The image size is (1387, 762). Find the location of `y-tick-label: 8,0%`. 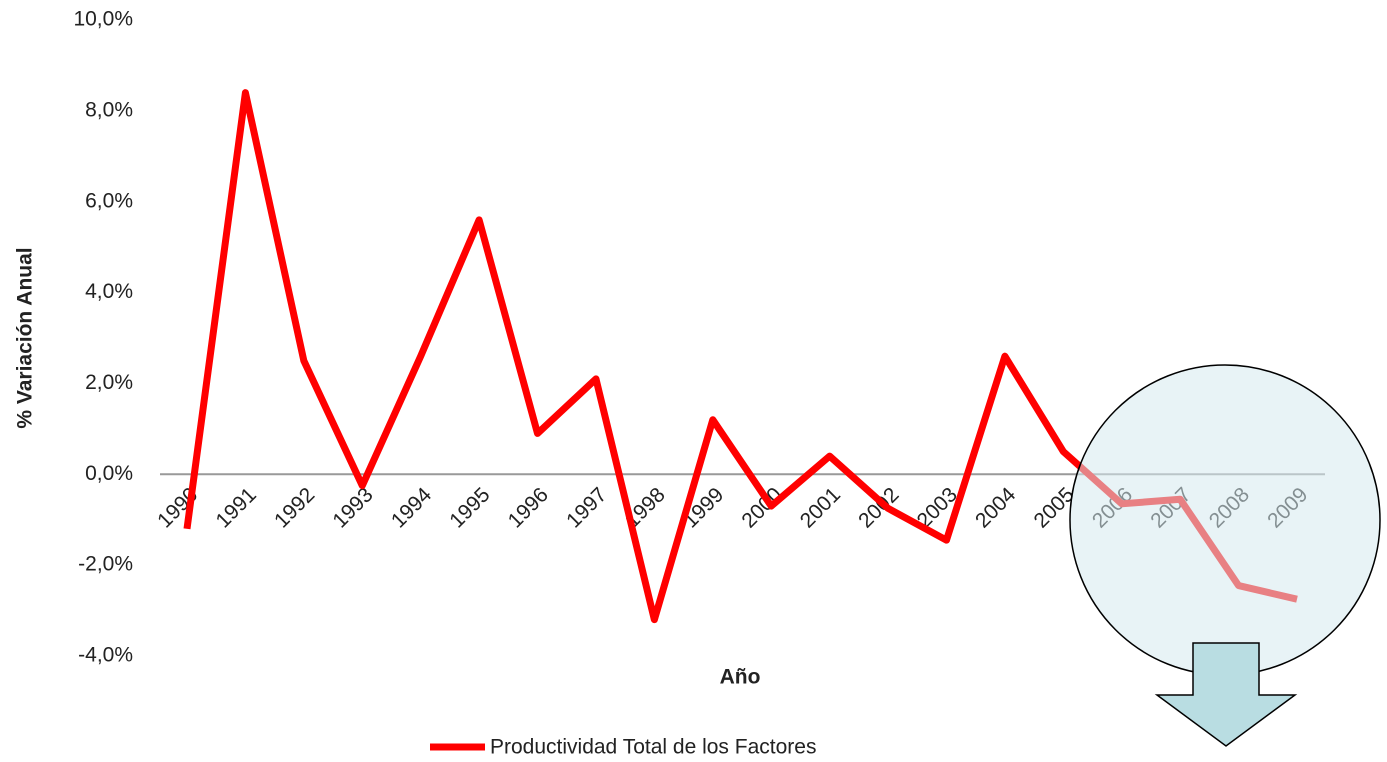

y-tick-label: 8,0% is located at coordinates (109, 109).